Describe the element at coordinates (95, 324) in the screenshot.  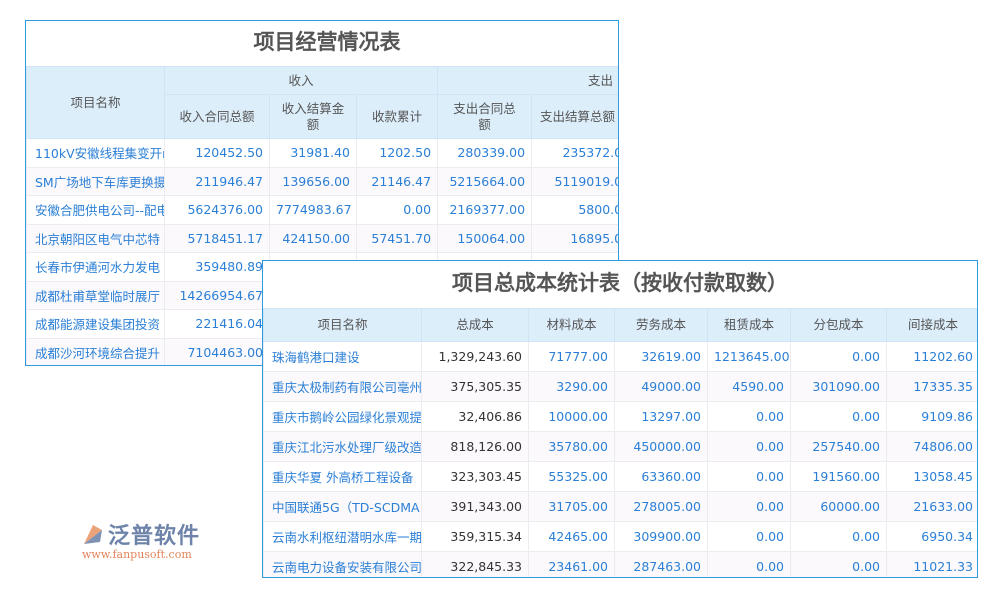
I see `project-name-link: 成都能源建设集团投资` at that location.